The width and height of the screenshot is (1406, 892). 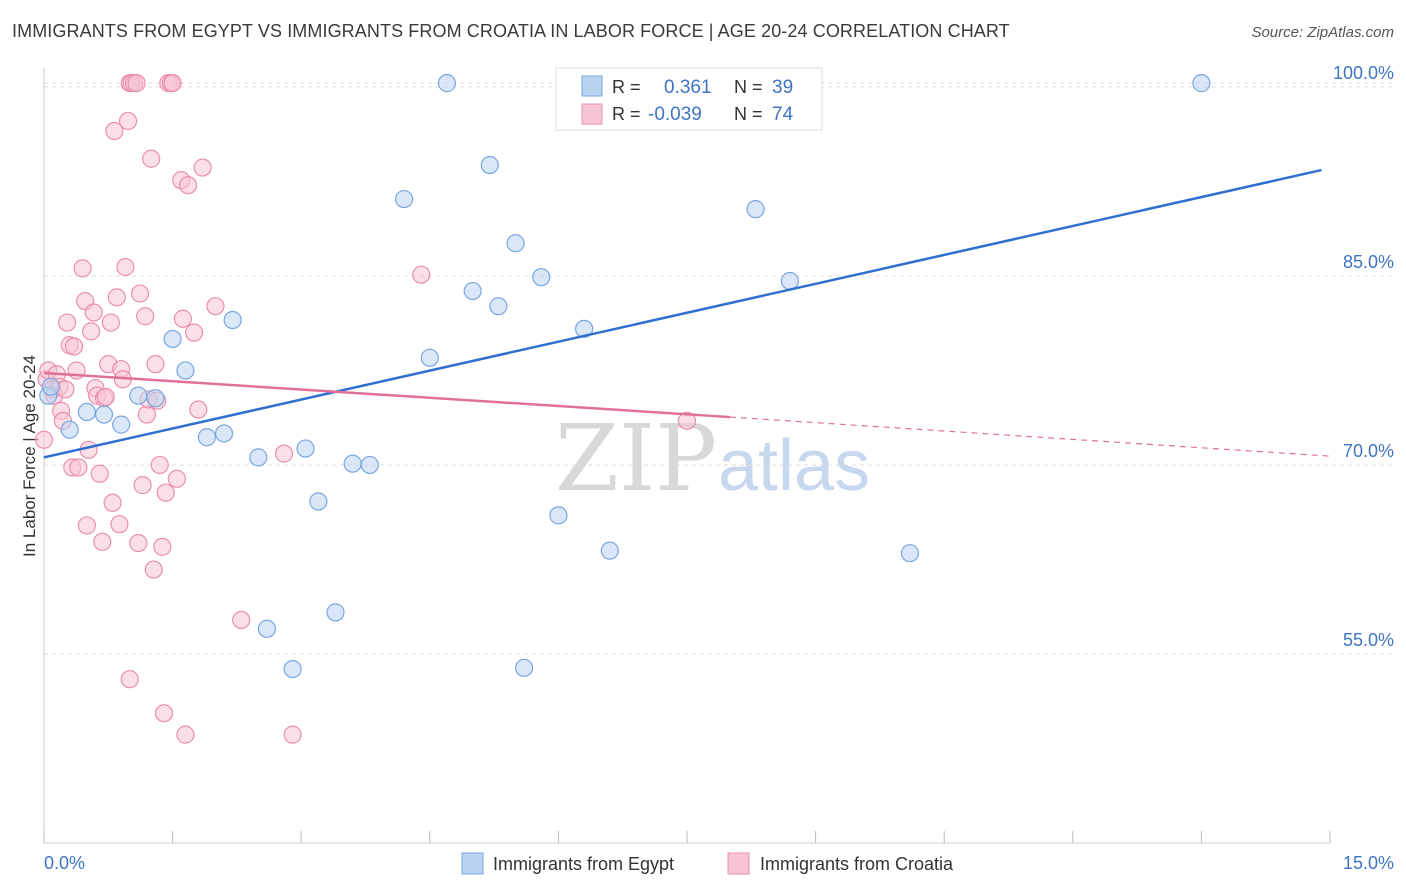 I want to click on y-tick-label: 85.0%, so click(x=1368, y=262).